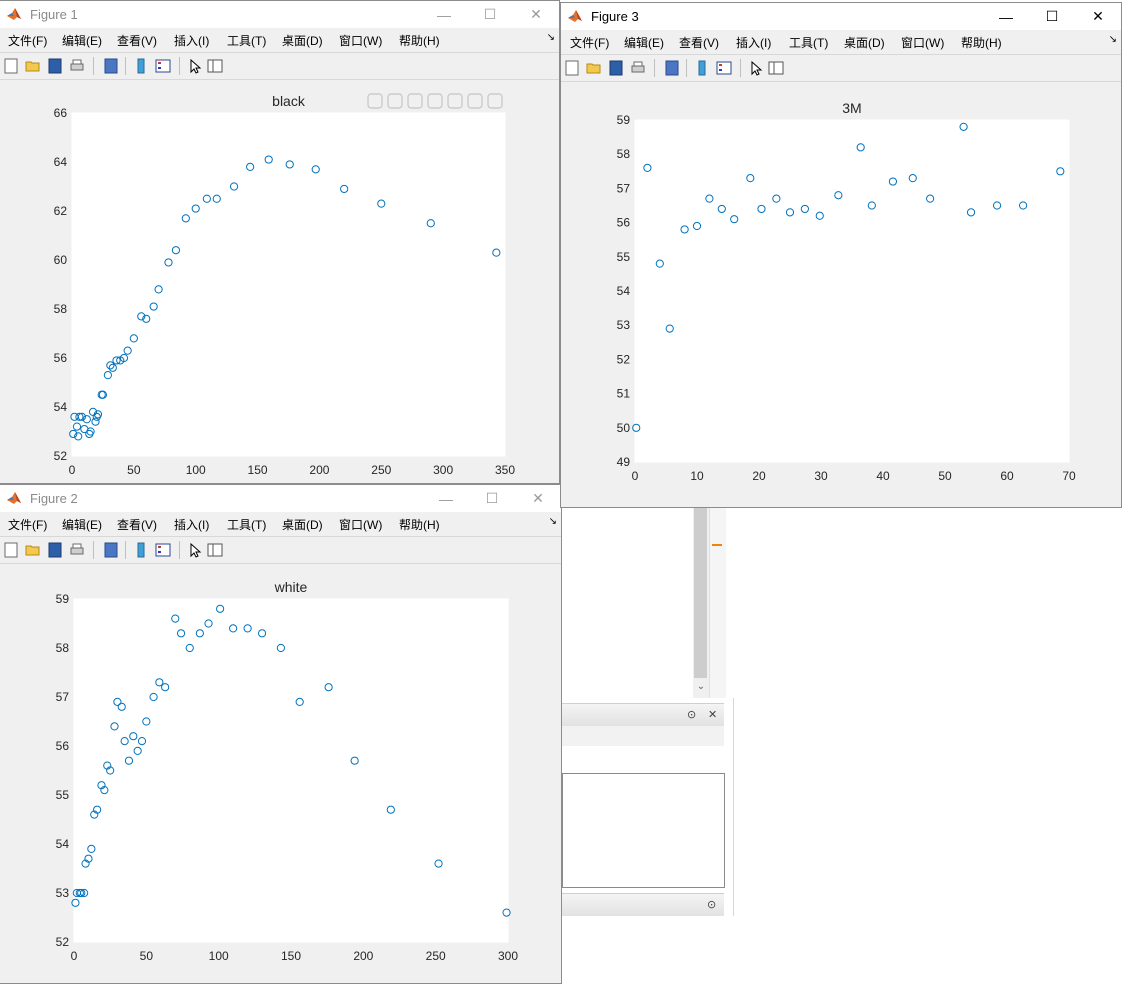 The width and height of the screenshot is (1122, 984). Describe the element at coordinates (594, 68) in the screenshot. I see `open-file-icon` at that location.